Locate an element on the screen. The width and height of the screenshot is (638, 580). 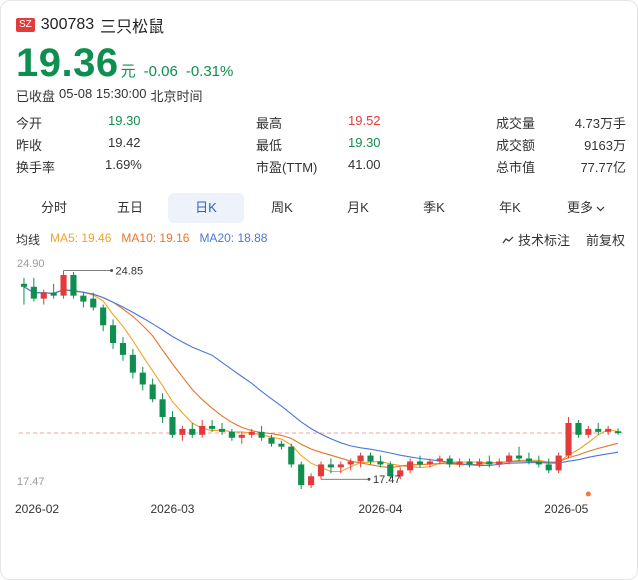
tab-yearly-k: 年K is located at coordinates (510, 207).